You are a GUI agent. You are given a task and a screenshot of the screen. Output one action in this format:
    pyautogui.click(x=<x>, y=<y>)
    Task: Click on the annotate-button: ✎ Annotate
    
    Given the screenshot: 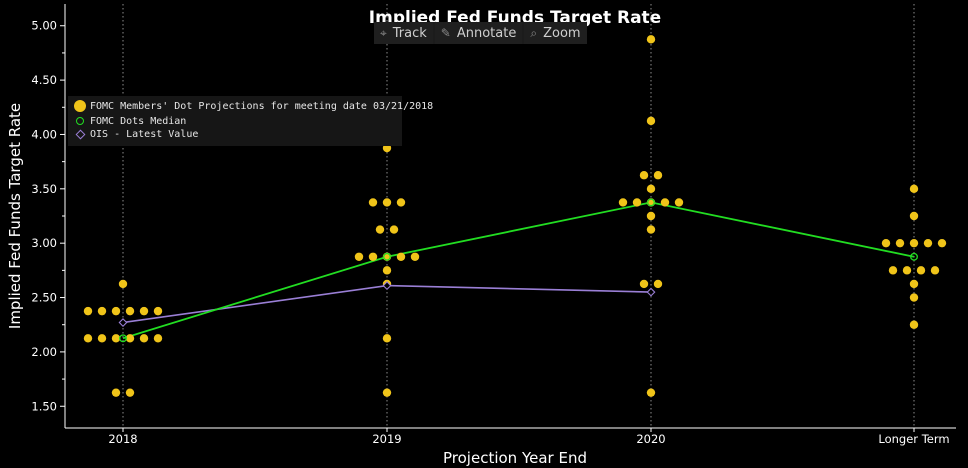 What is the action you would take?
    pyautogui.click(x=478, y=33)
    